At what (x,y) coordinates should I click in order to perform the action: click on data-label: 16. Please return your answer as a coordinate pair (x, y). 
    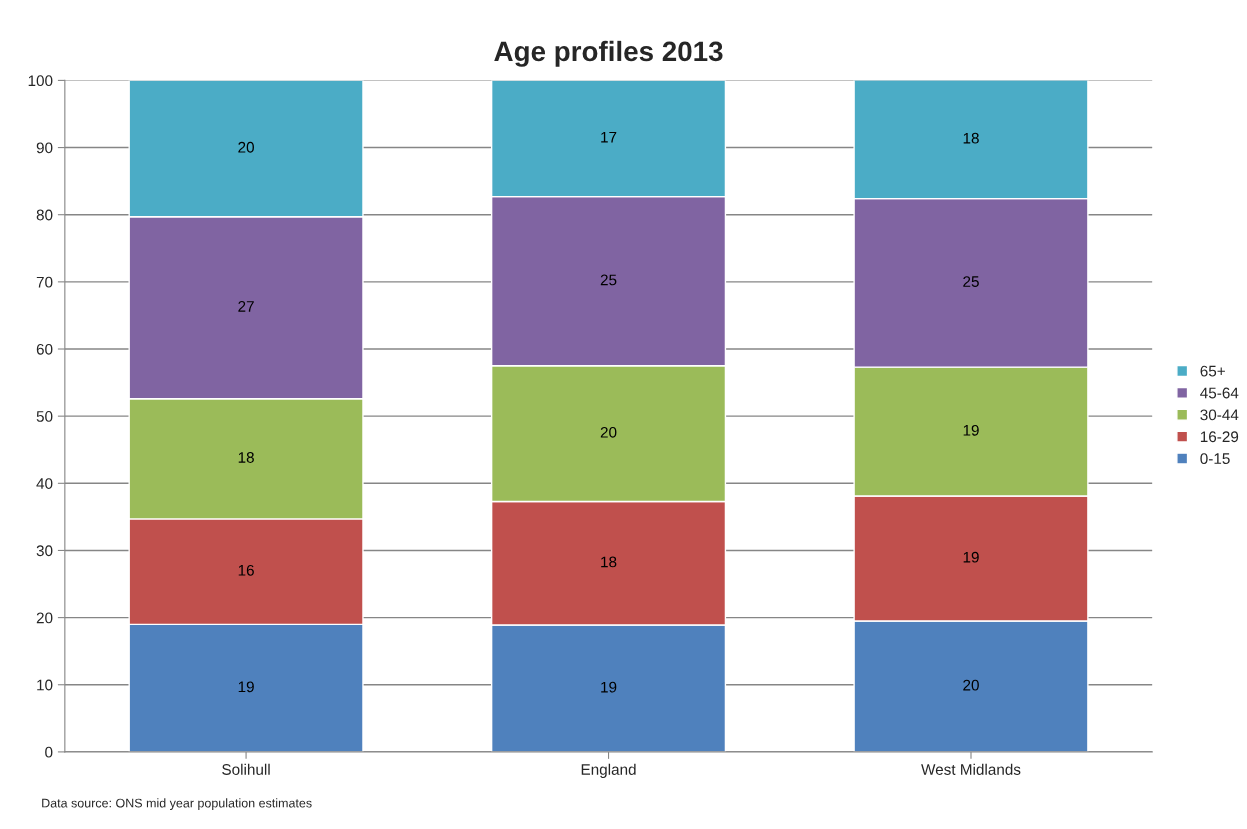
    Looking at the image, I should click on (246, 570).